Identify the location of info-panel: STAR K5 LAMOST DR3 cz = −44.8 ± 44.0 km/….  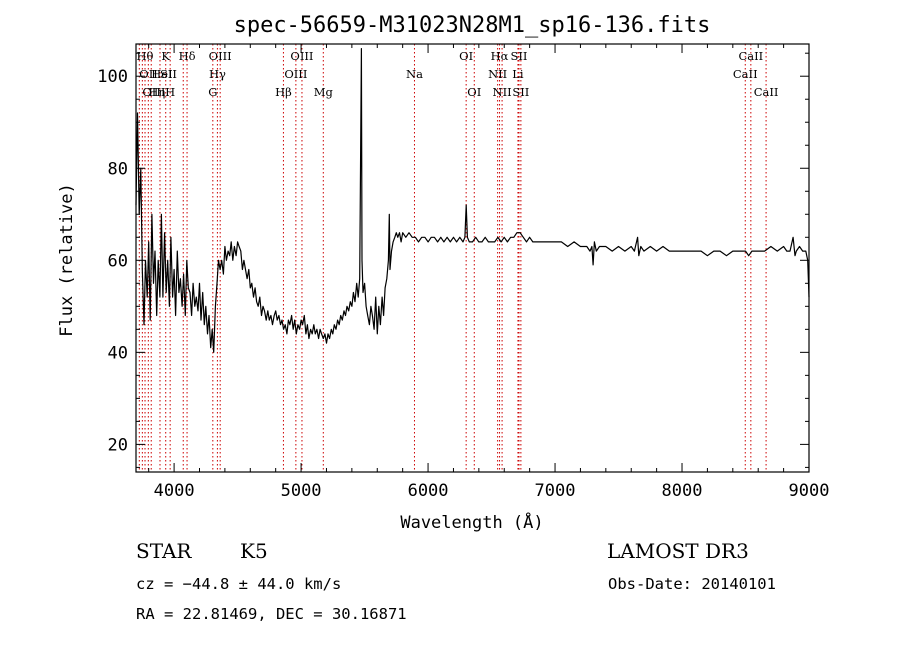
(456, 581).